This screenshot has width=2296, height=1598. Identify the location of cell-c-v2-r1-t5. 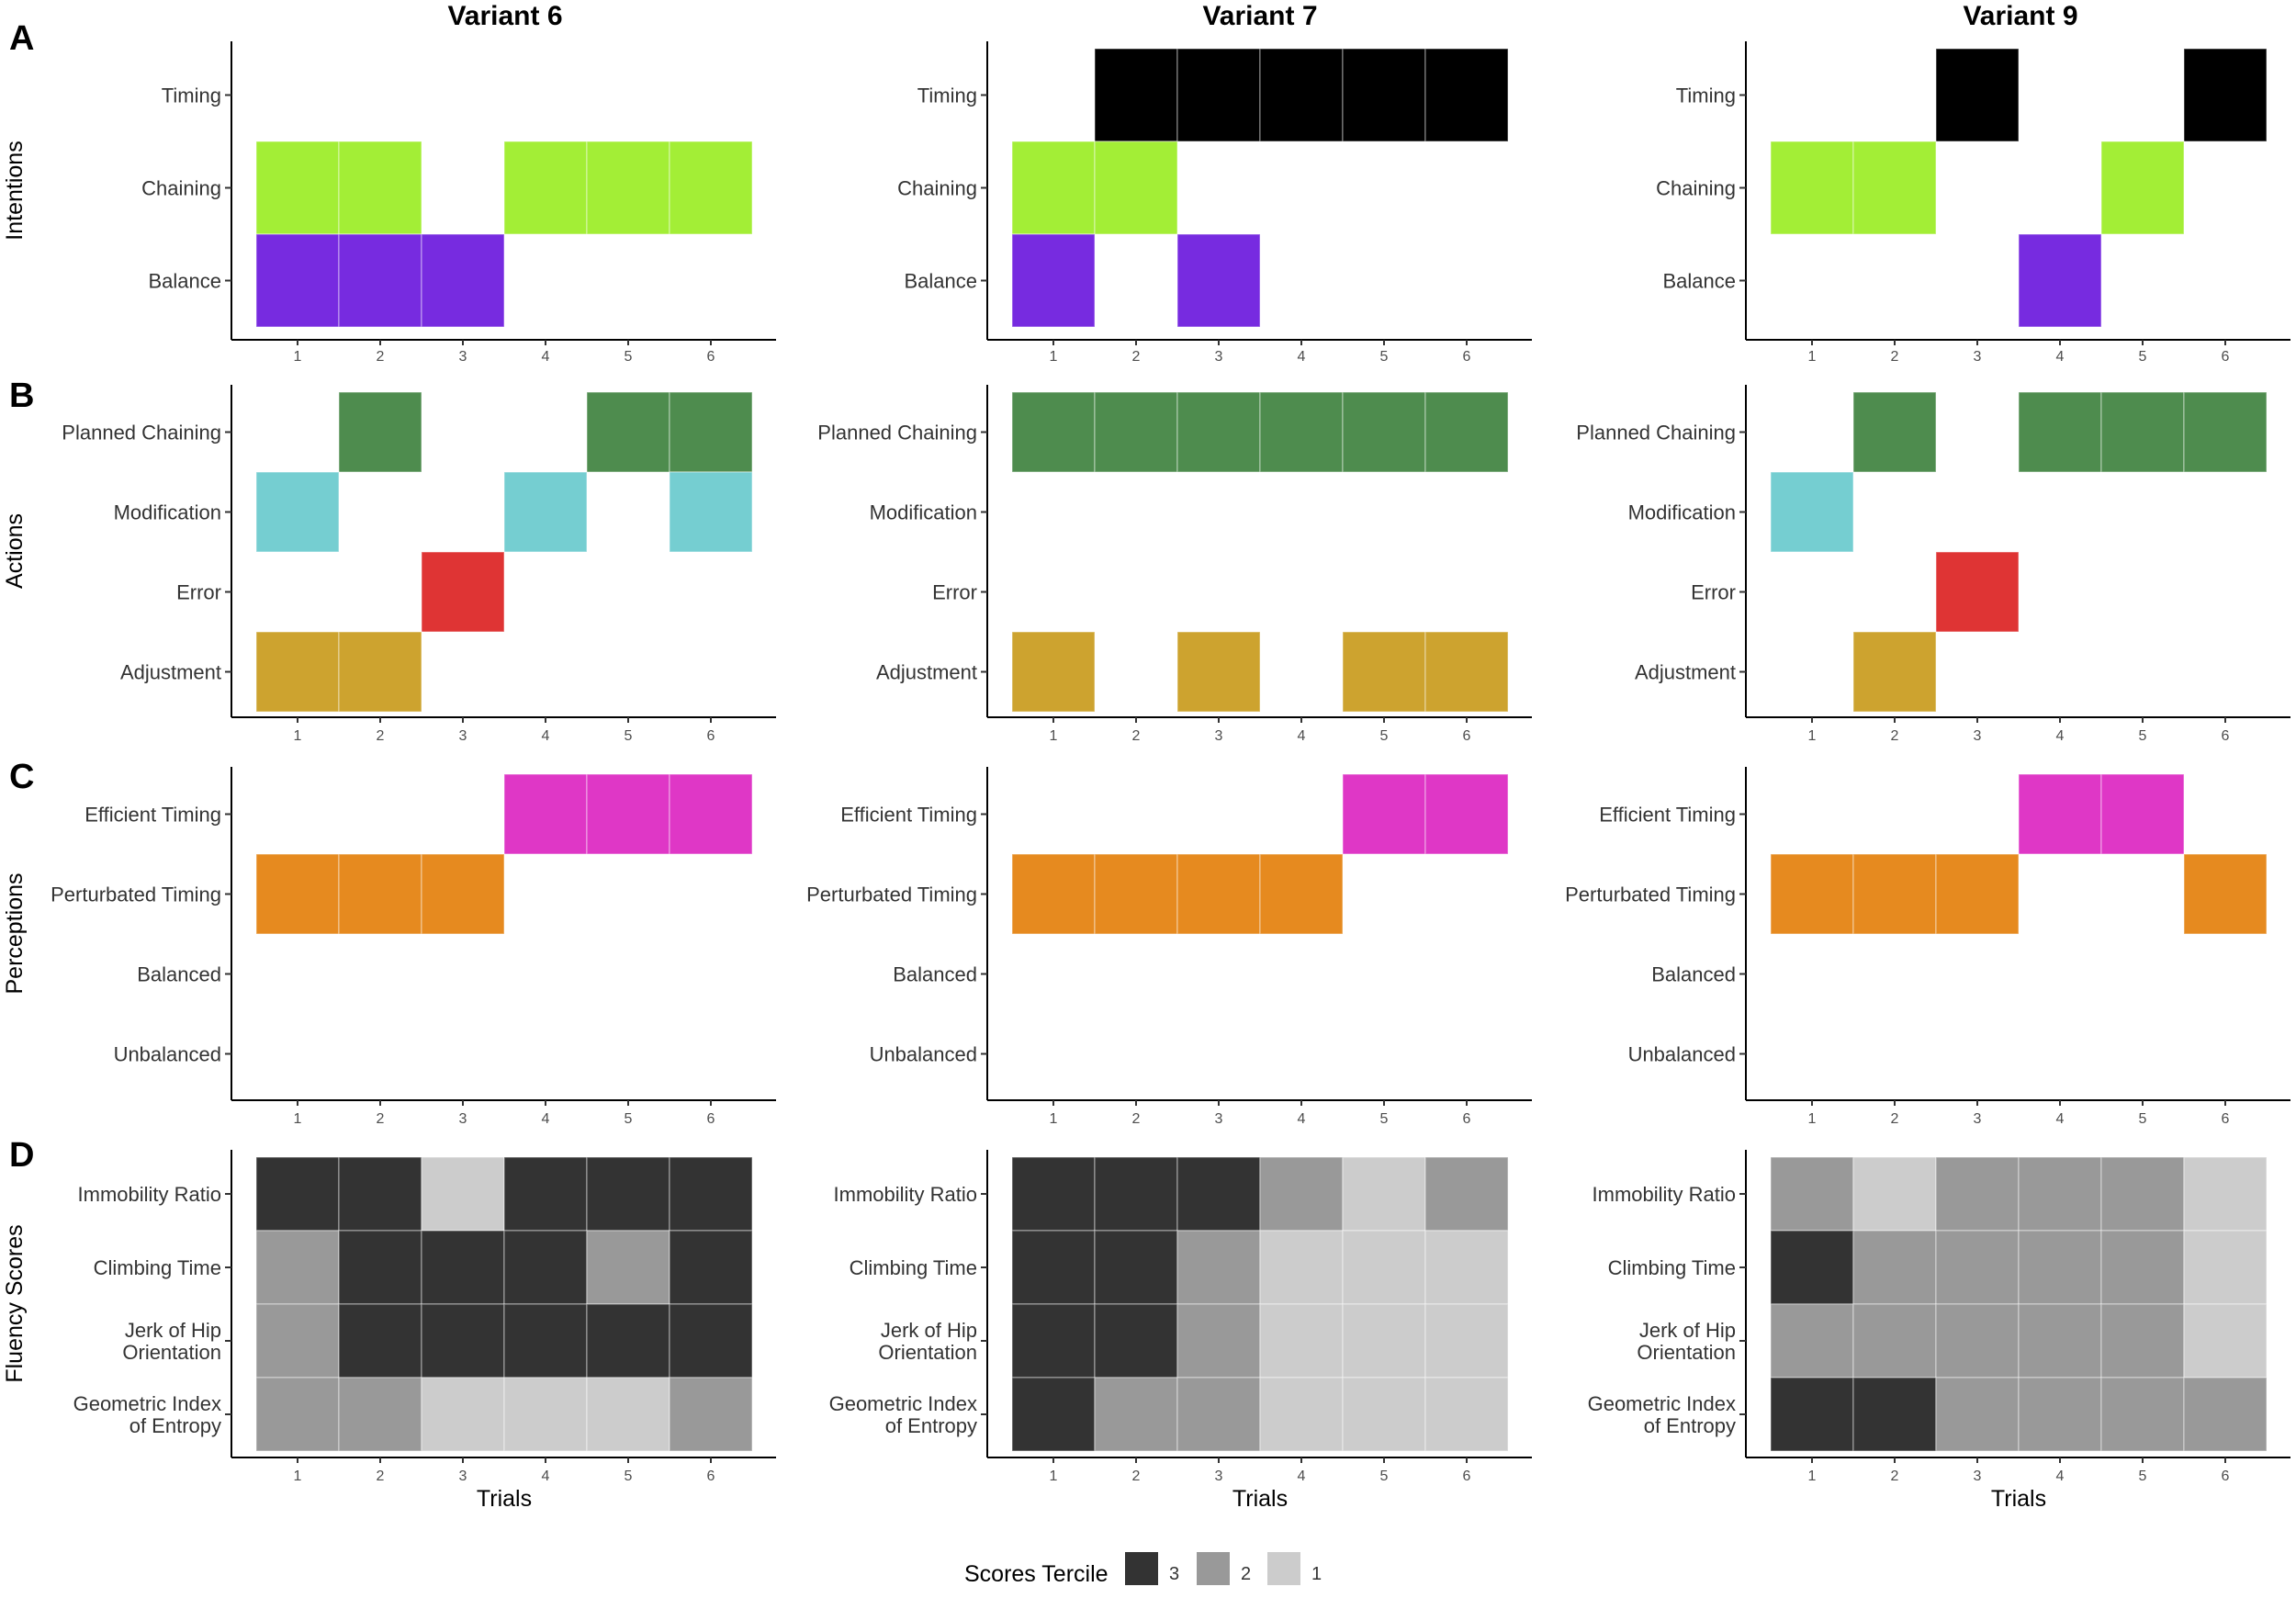
(1384, 814).